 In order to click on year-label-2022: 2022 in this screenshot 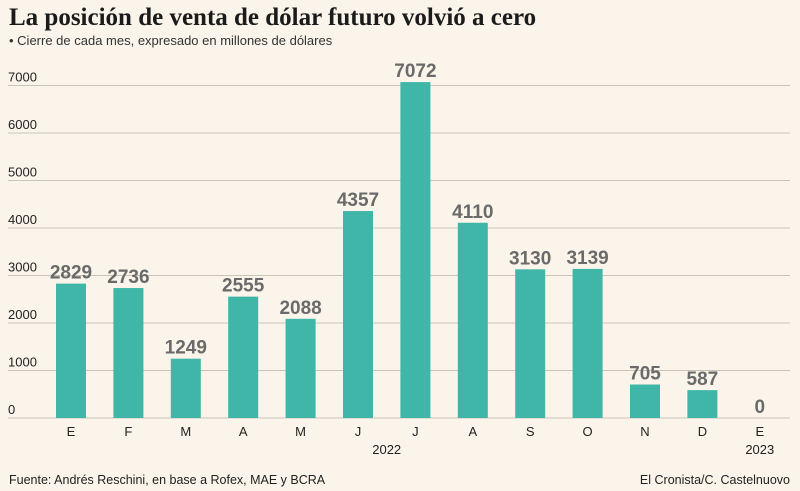, I will do `click(386, 449)`.